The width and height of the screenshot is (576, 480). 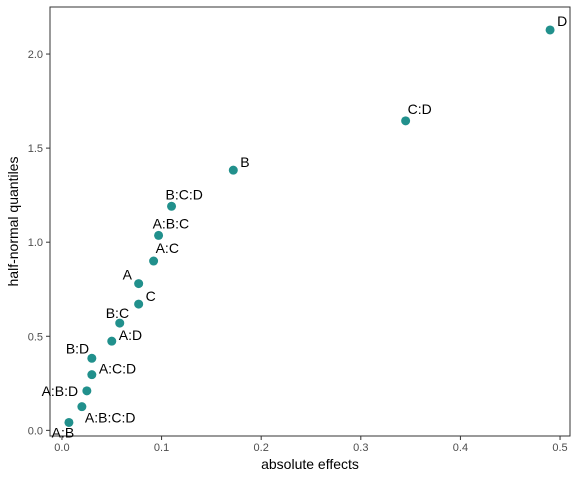 I want to click on point-label: B:C:D, so click(x=184, y=194).